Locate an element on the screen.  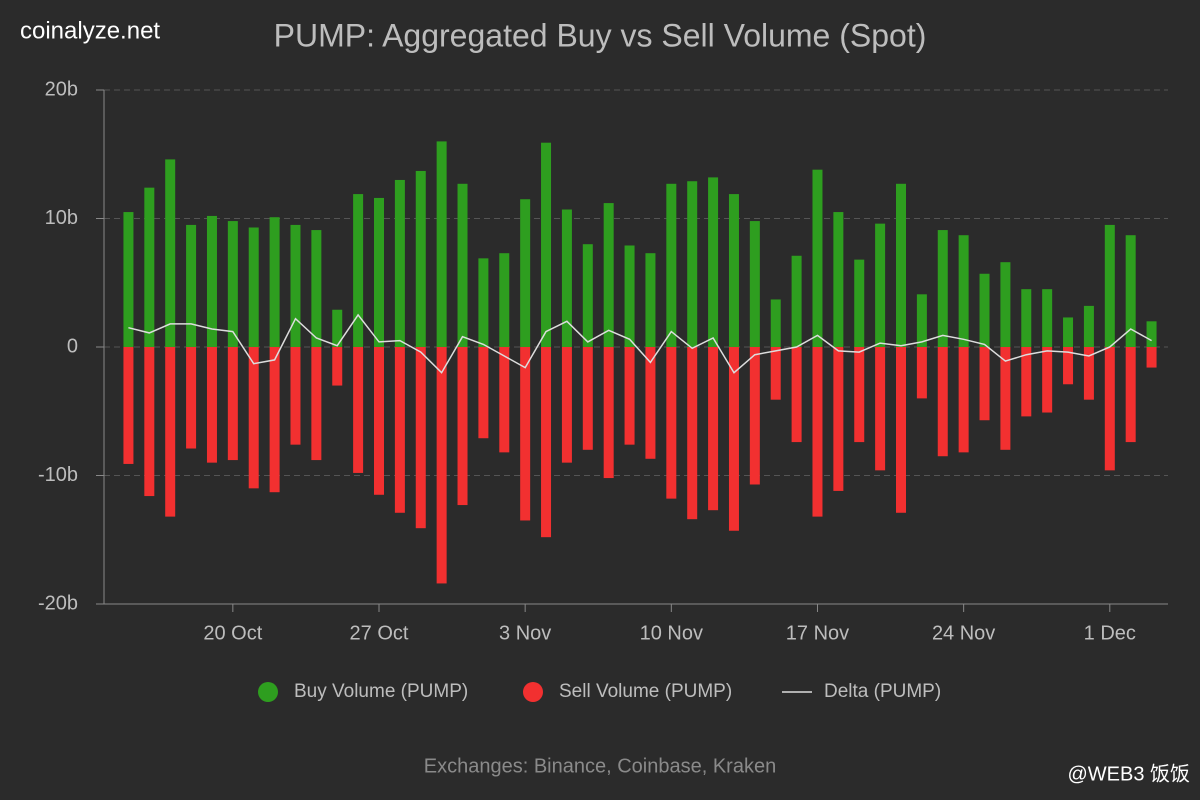
legend-label: Delta (PUMP) is located at coordinates (882, 691).